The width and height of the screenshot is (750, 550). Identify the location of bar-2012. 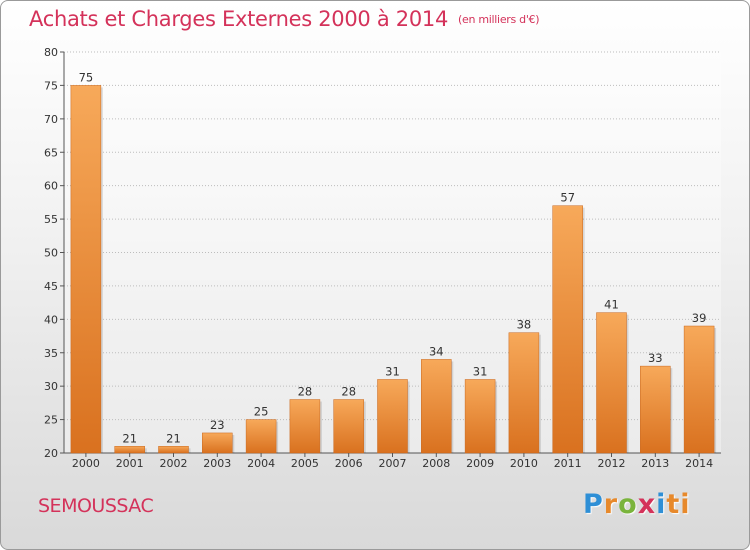
(611, 383).